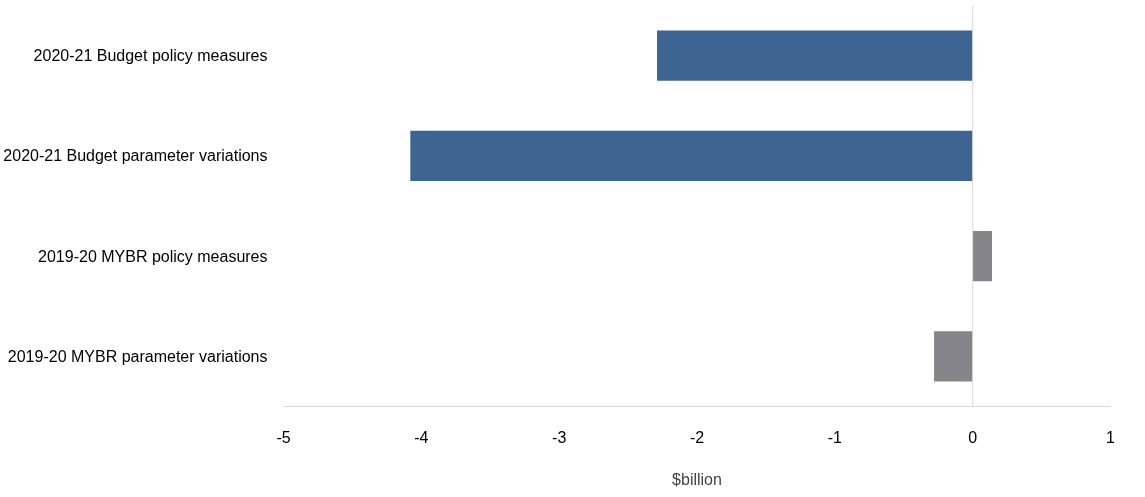 This screenshot has width=1145, height=497. Describe the element at coordinates (135, 156) in the screenshot. I see `y-tick-label: 2020-21 Budget parameter variations` at that location.